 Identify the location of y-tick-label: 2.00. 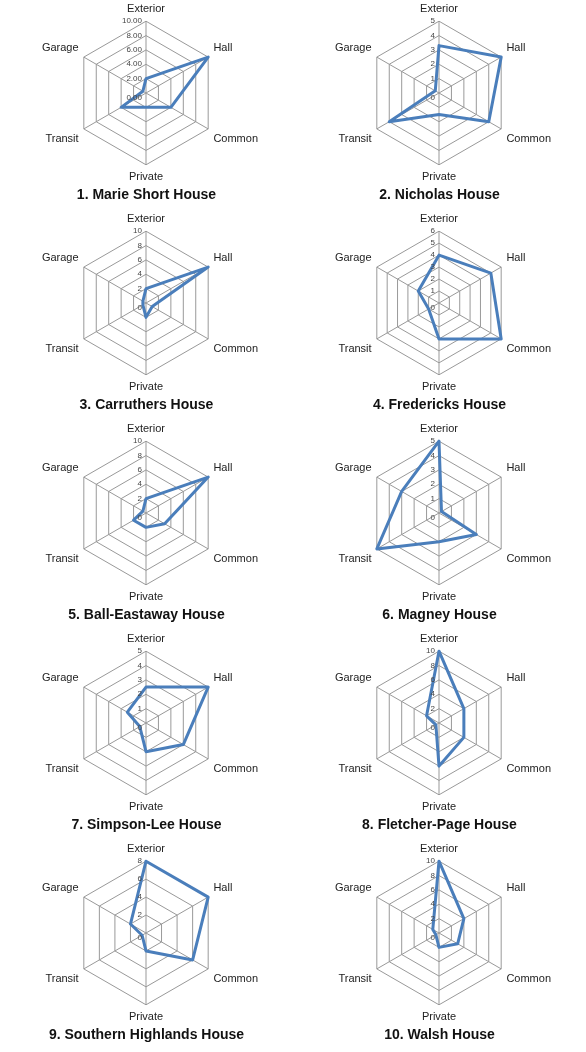
(134, 78).